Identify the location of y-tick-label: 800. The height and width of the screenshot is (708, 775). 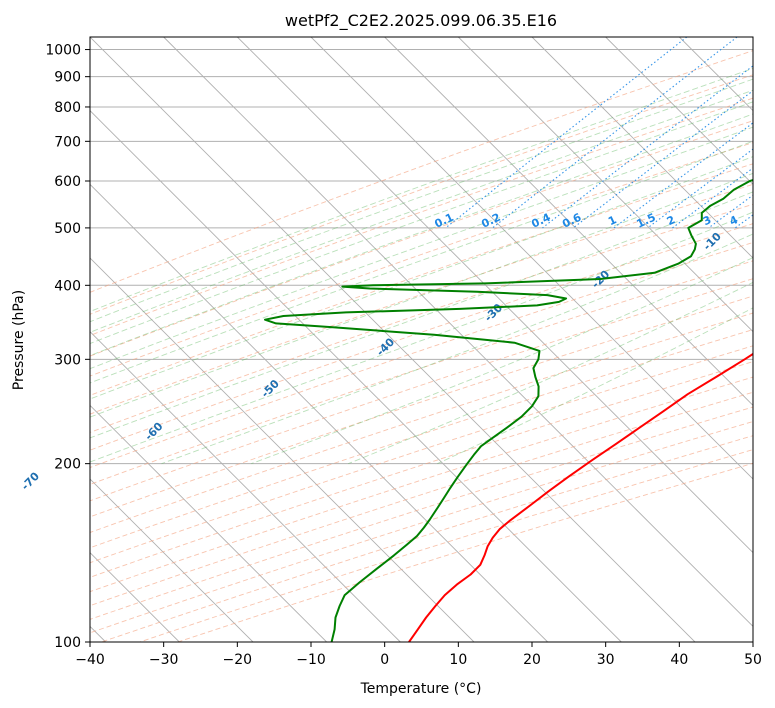
(67, 108).